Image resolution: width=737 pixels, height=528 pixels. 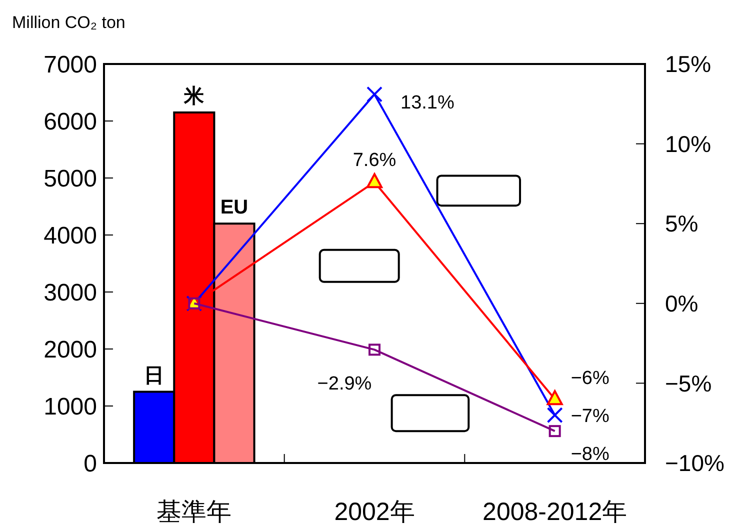 What do you see at coordinates (555, 512) in the screenshot?
I see `x-tick-label: 2008-2012年` at bounding box center [555, 512].